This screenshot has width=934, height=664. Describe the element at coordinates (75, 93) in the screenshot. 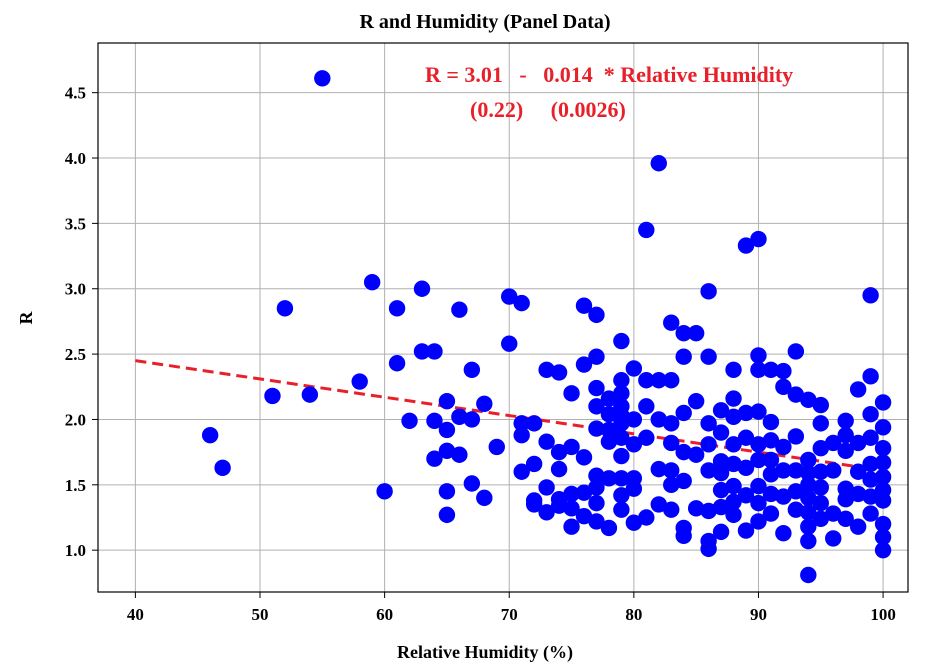

I see `y-tick-label: 4.5` at that location.